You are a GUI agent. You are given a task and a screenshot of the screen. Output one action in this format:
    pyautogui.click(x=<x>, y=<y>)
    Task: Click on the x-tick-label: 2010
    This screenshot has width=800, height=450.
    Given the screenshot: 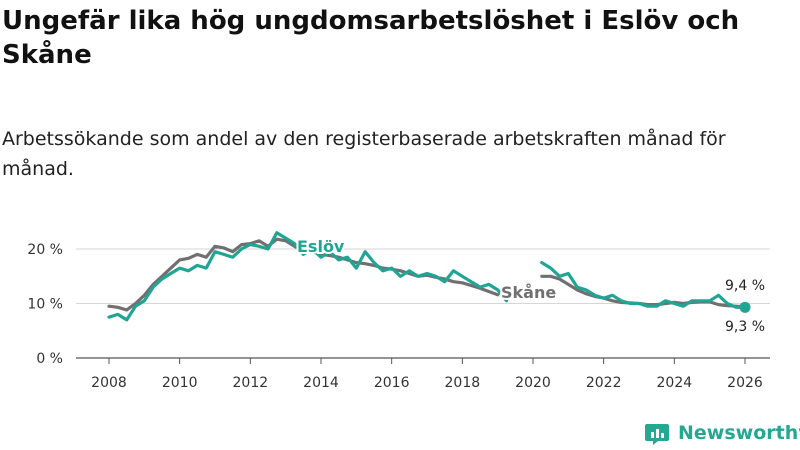 What is the action you would take?
    pyautogui.click(x=180, y=383)
    